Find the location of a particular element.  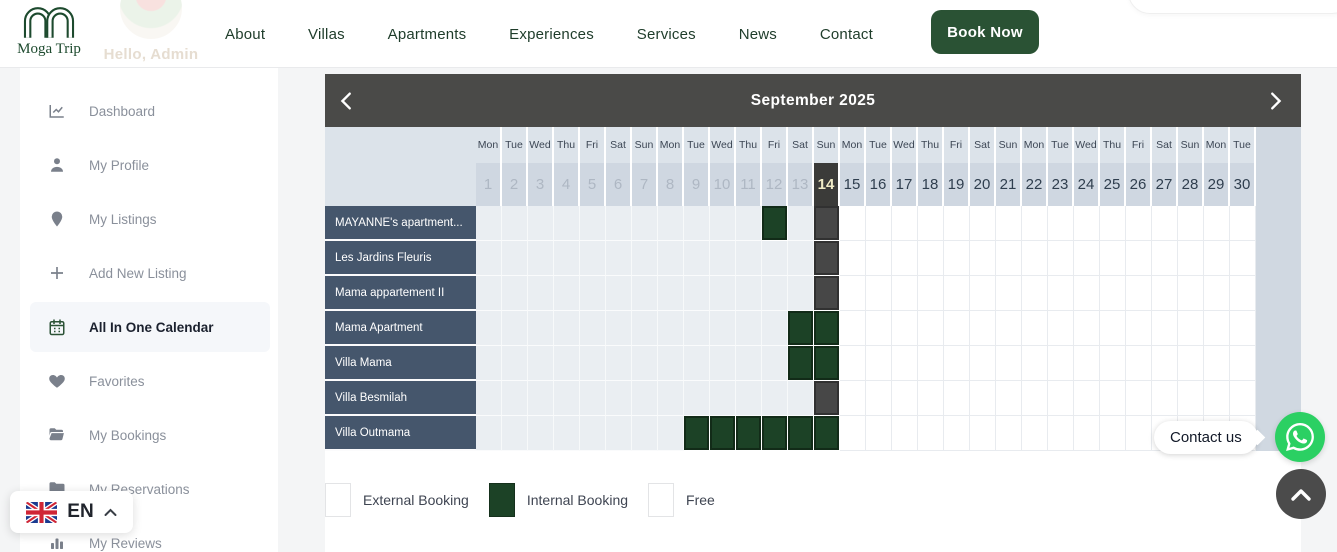

date-cell-8: 8 is located at coordinates (671, 184).